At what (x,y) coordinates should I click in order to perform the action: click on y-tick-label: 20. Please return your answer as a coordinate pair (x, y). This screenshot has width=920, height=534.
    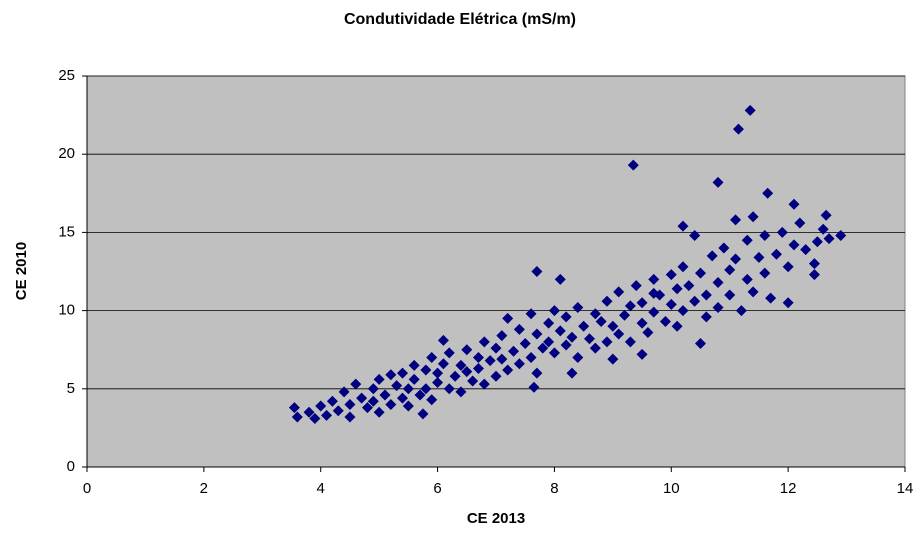
    Looking at the image, I should click on (66, 153).